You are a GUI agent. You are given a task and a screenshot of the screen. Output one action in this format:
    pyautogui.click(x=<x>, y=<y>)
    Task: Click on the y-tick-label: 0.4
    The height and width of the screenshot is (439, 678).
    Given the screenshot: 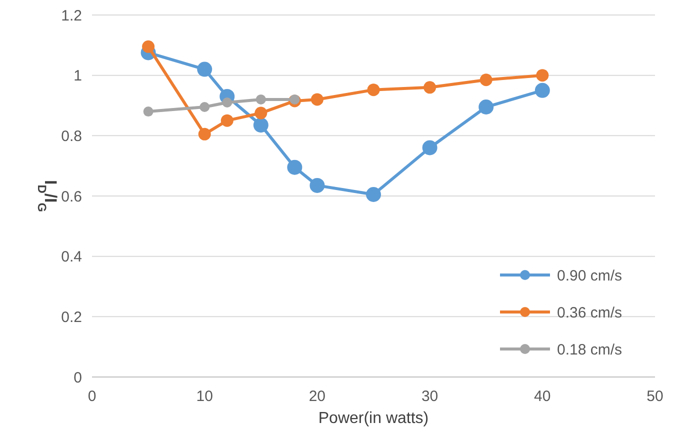 What is the action you would take?
    pyautogui.click(x=71, y=257)
    